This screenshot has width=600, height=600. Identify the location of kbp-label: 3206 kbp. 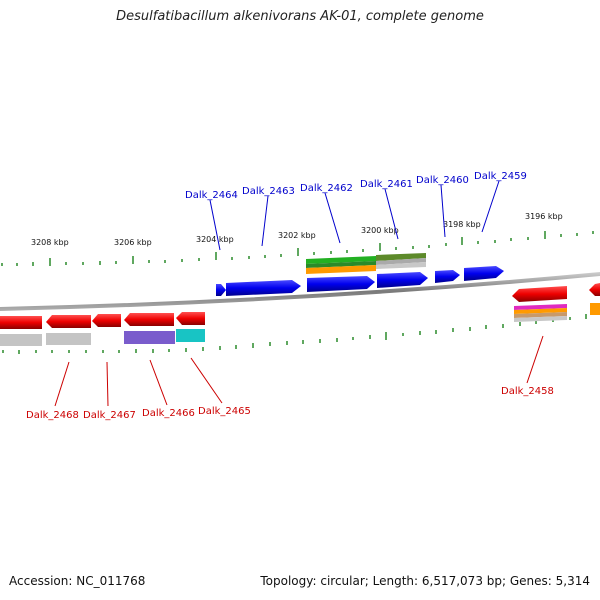
(133, 242).